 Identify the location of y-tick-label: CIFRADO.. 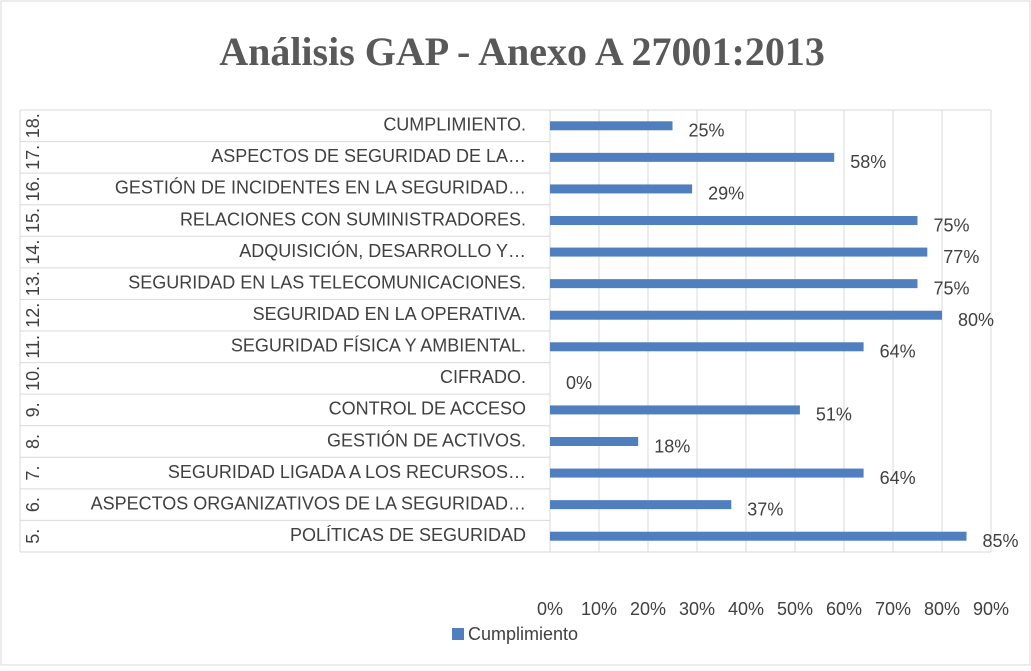
(483, 377).